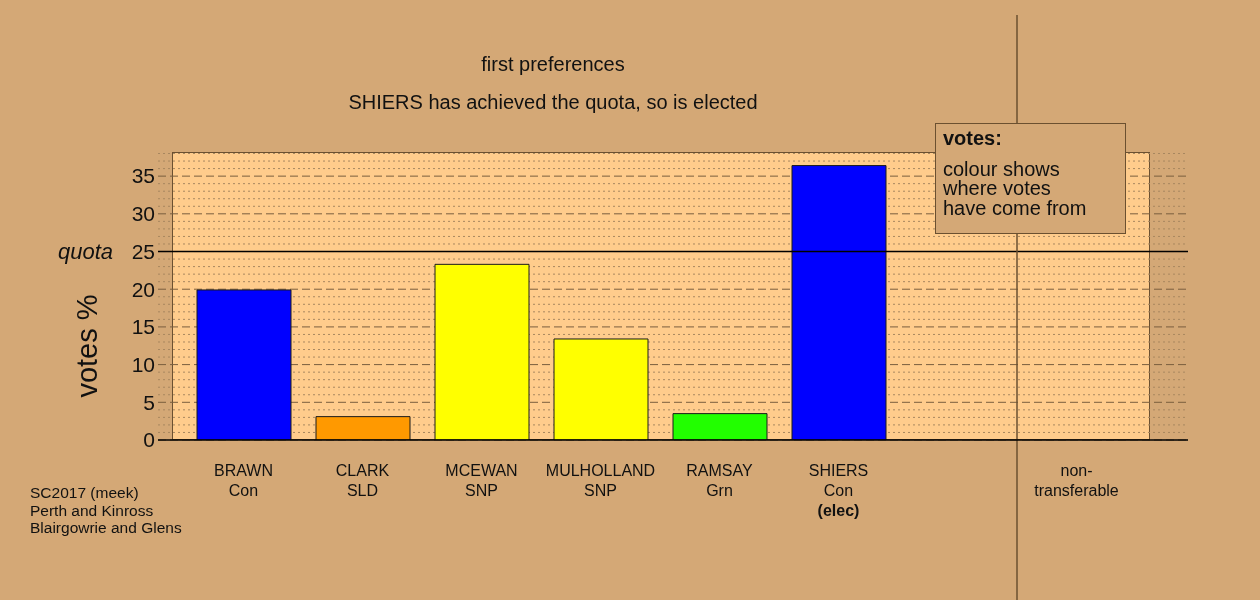  What do you see at coordinates (143, 214) in the screenshot?
I see `y-tick-label: 30` at bounding box center [143, 214].